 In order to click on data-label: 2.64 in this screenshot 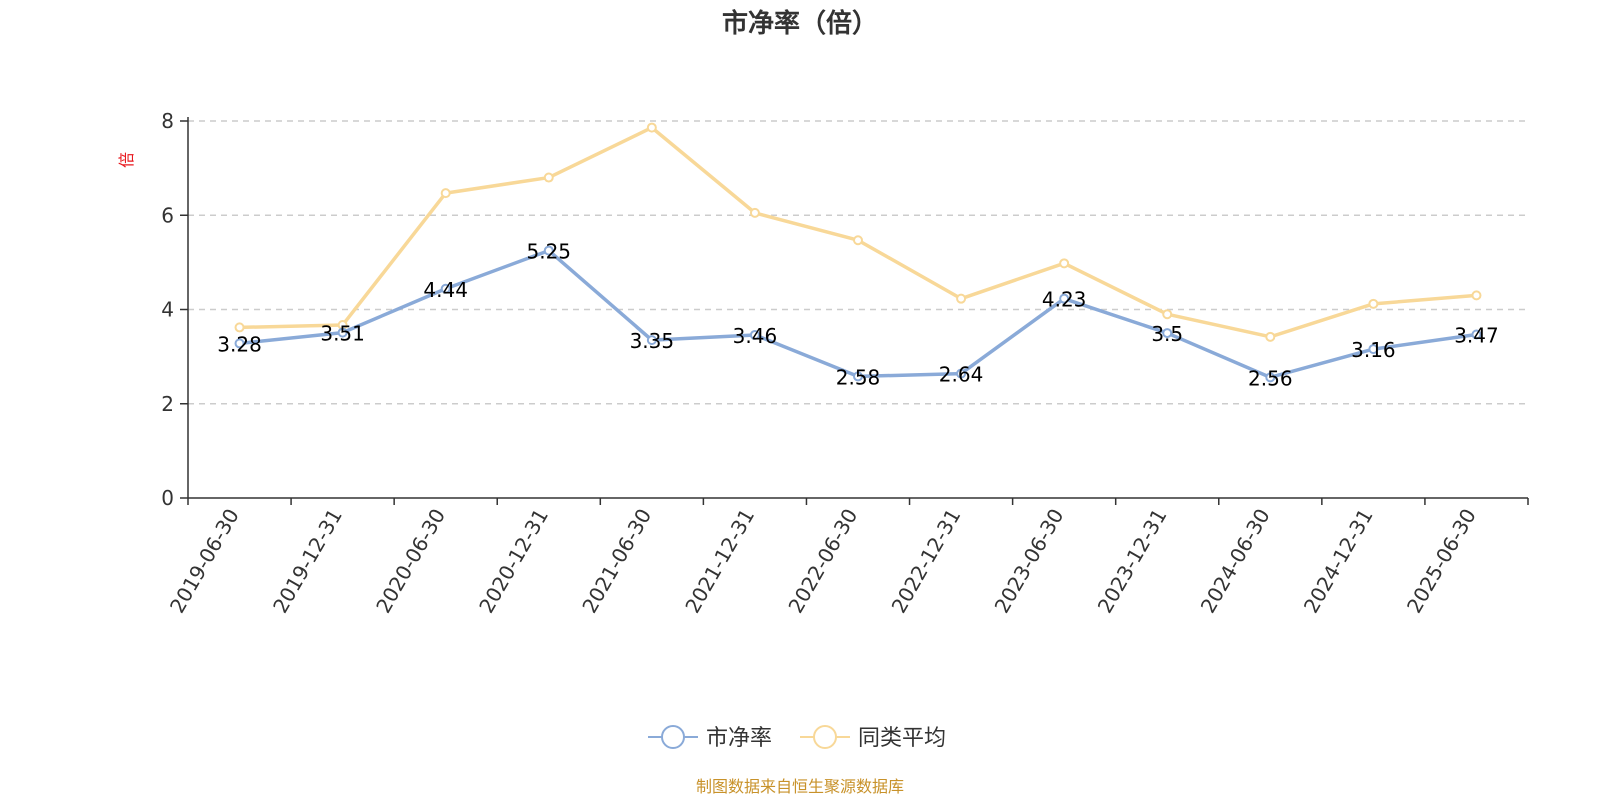, I will do `click(961, 375)`.